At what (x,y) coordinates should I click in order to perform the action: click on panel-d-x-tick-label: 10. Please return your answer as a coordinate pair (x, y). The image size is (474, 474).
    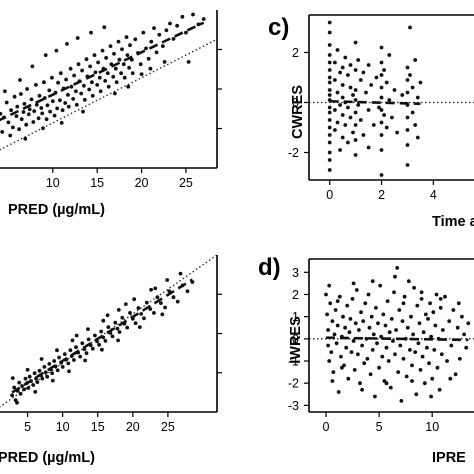
    Looking at the image, I should click on (432, 427).